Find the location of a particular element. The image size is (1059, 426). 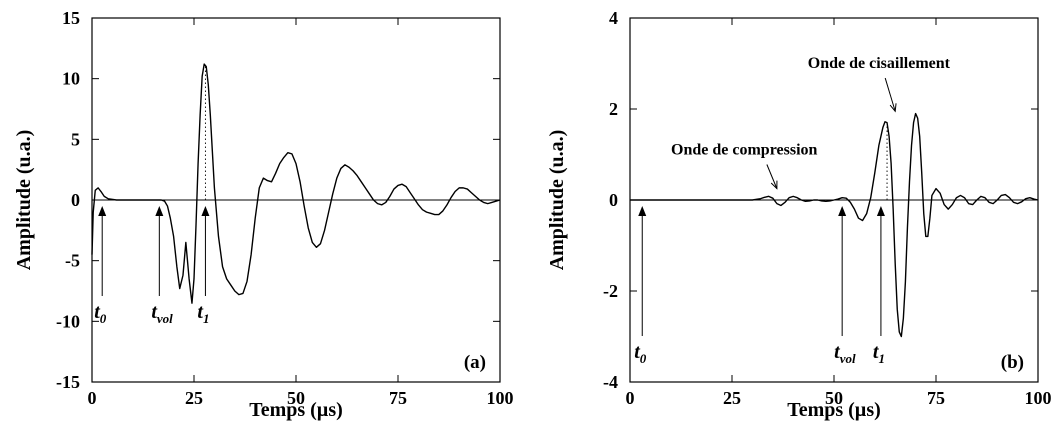

y-tick-label: 10 is located at coordinates (71, 79).